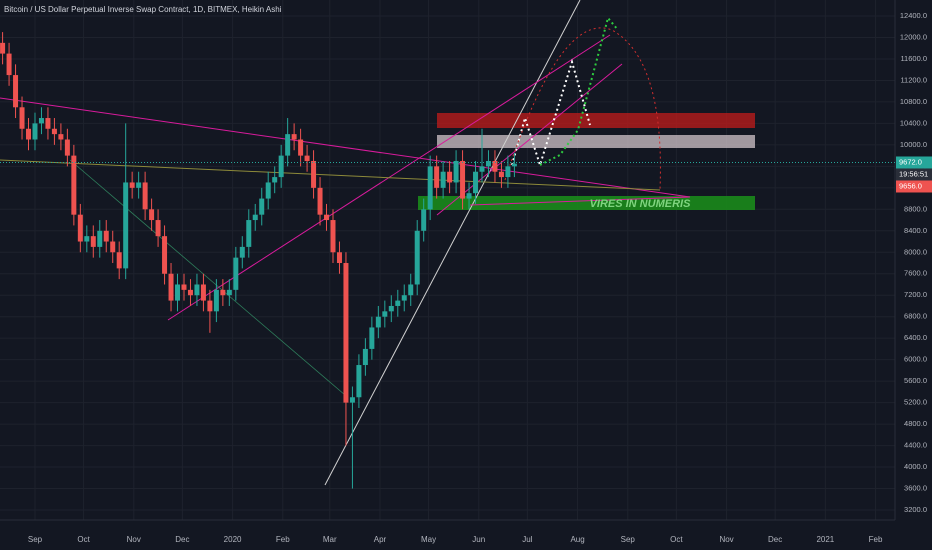 This screenshot has height=550, width=932. What do you see at coordinates (582, 109) in the screenshot?
I see `projection-arc` at bounding box center [582, 109].